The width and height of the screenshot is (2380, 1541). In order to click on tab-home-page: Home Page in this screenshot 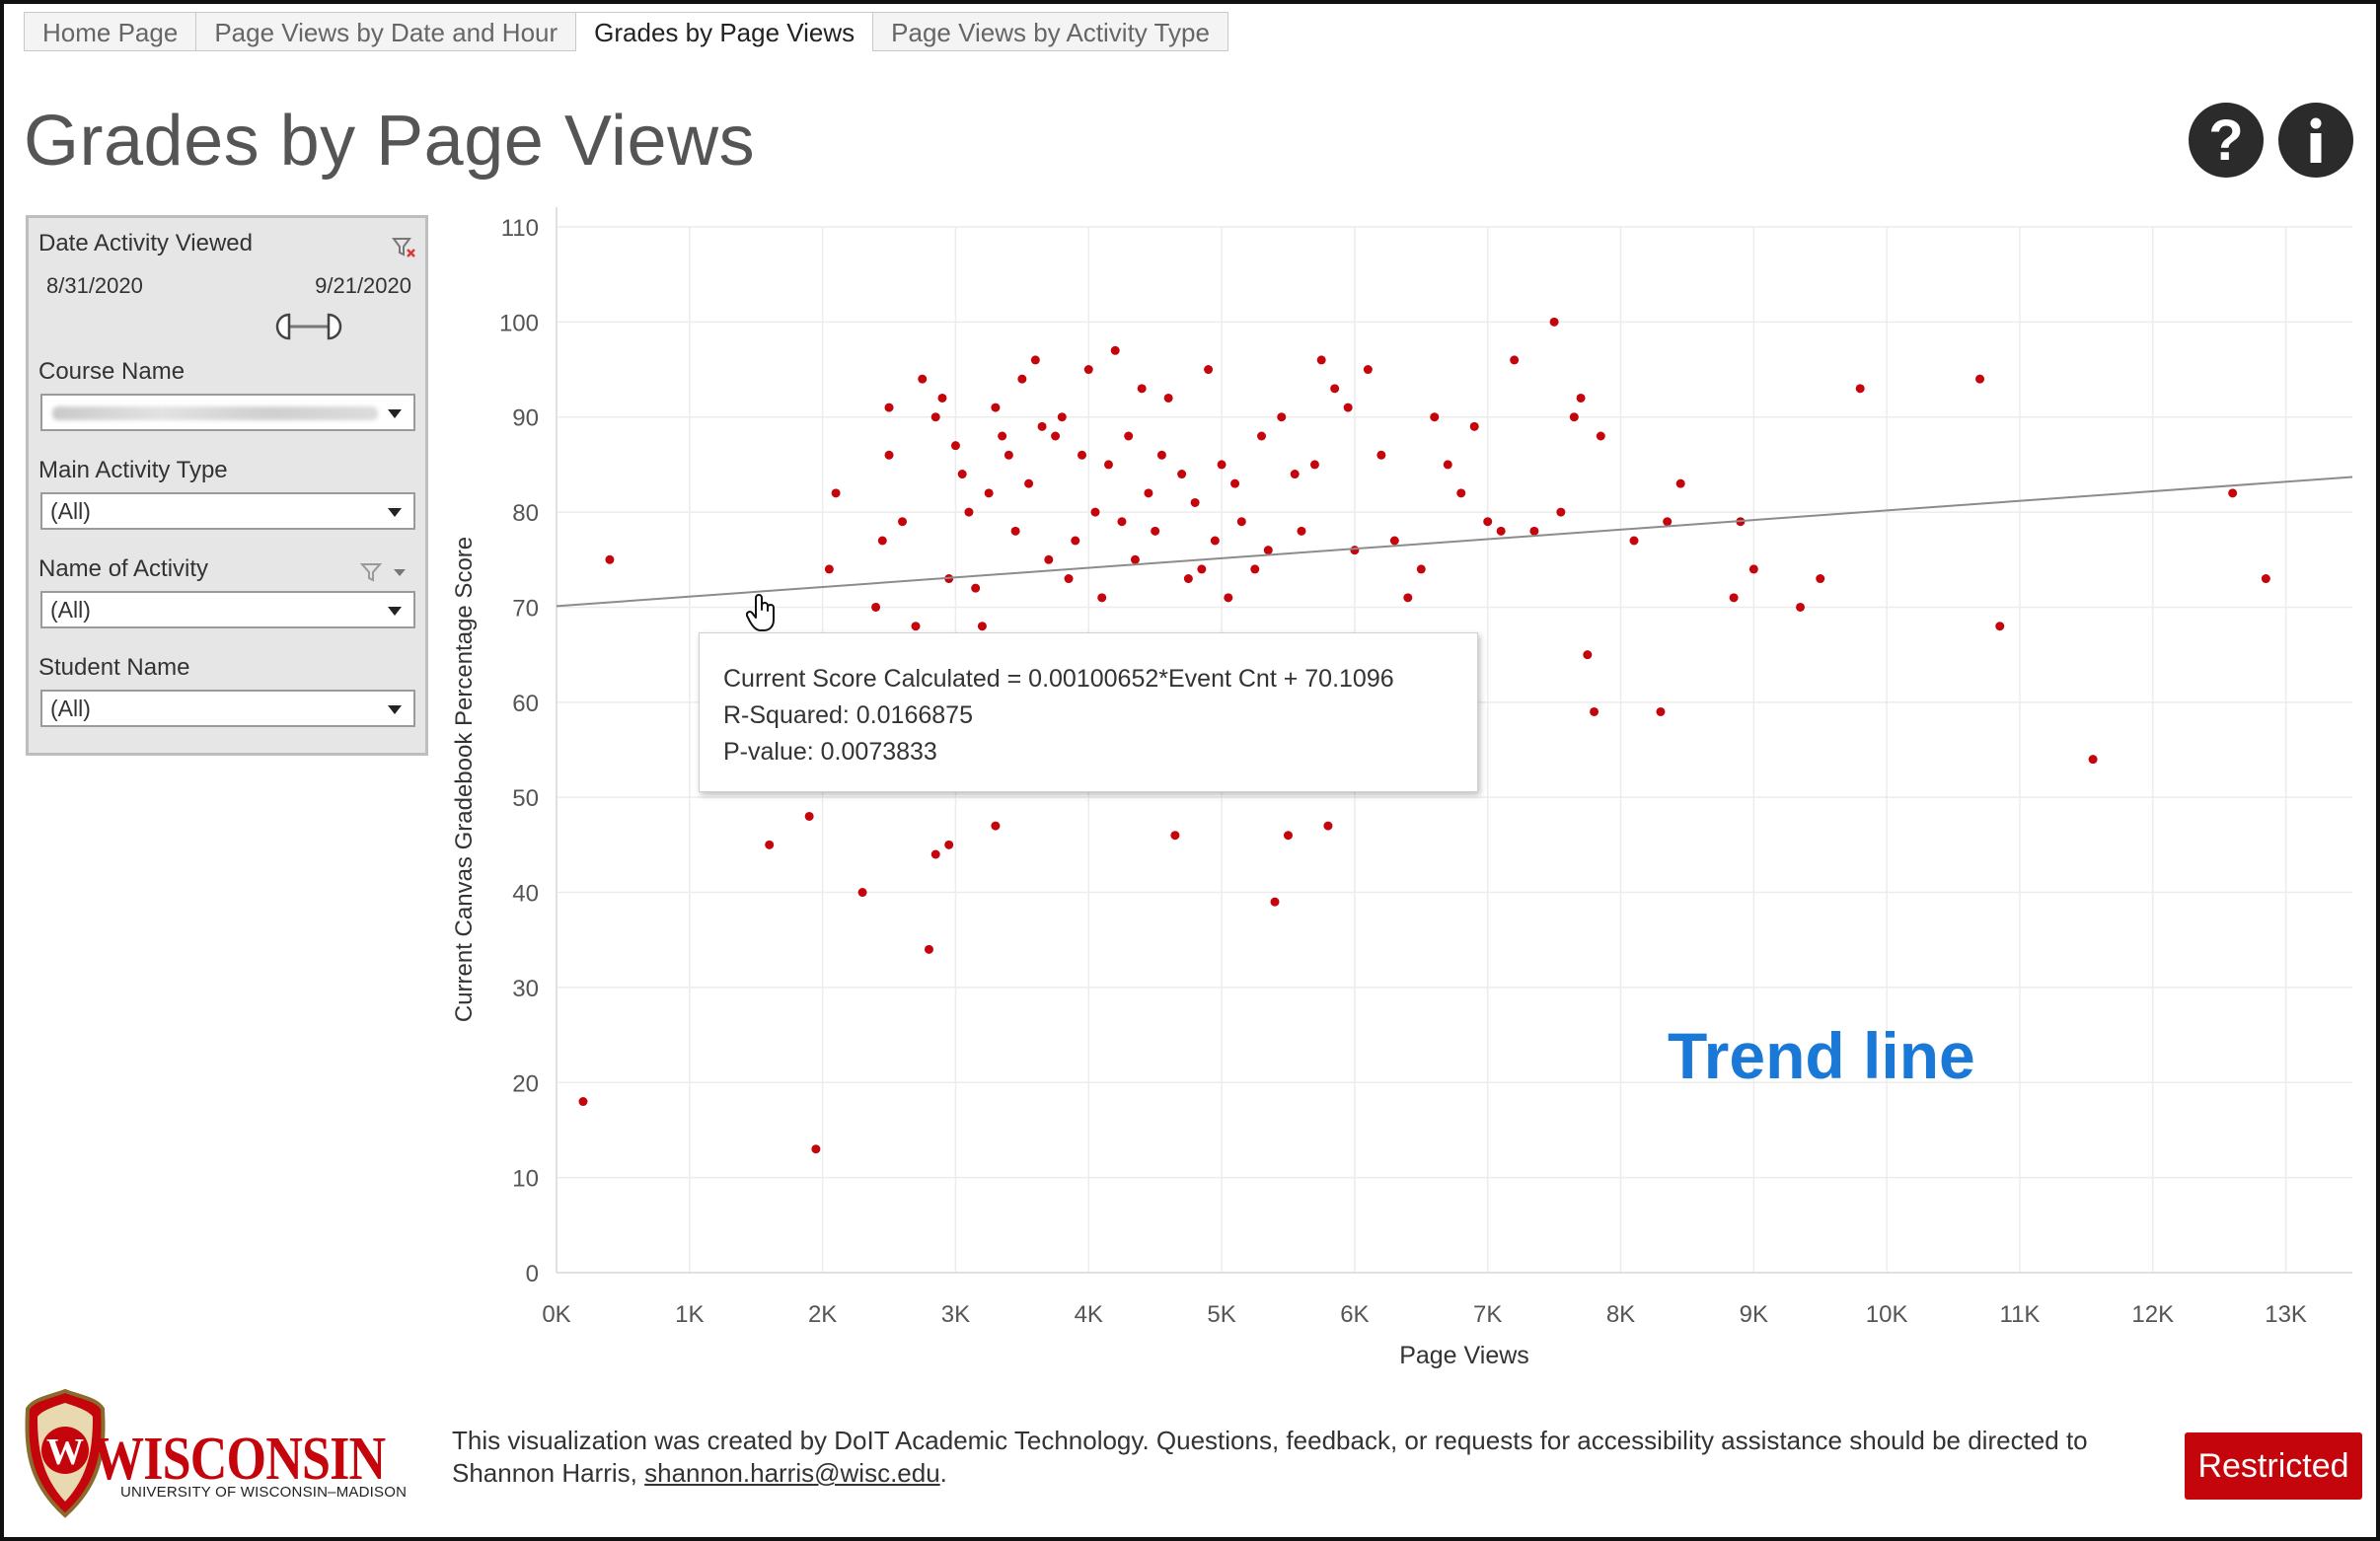, I will do `click(110, 32)`.